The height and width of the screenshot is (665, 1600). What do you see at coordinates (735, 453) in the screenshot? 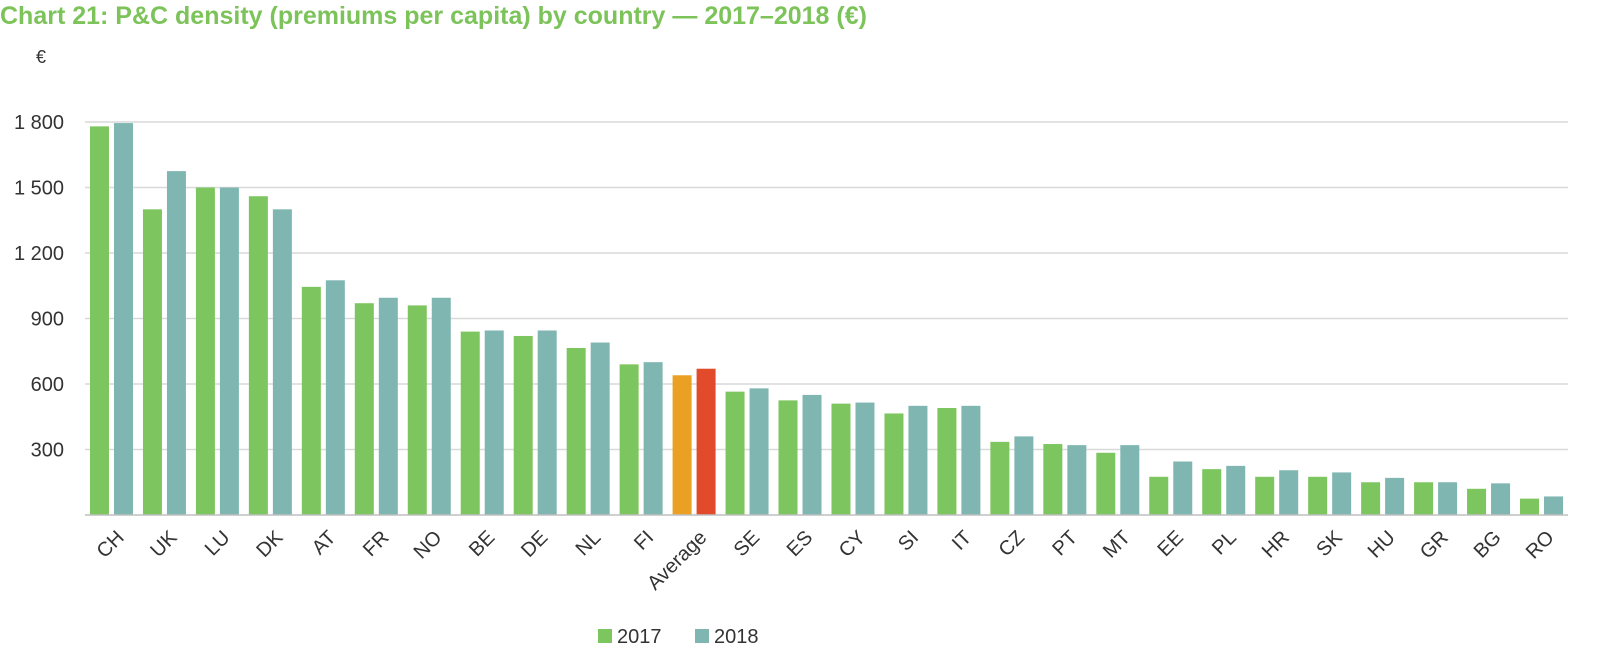
I see `bar-se-2017` at bounding box center [735, 453].